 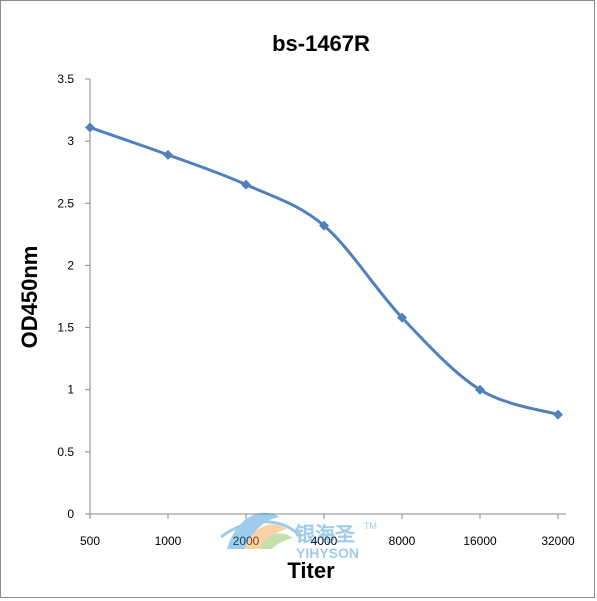 What do you see at coordinates (73, 296) in the screenshot?
I see `y-ticks: 0 0.5 1 1.5 2 2.5 3 3.5` at bounding box center [73, 296].